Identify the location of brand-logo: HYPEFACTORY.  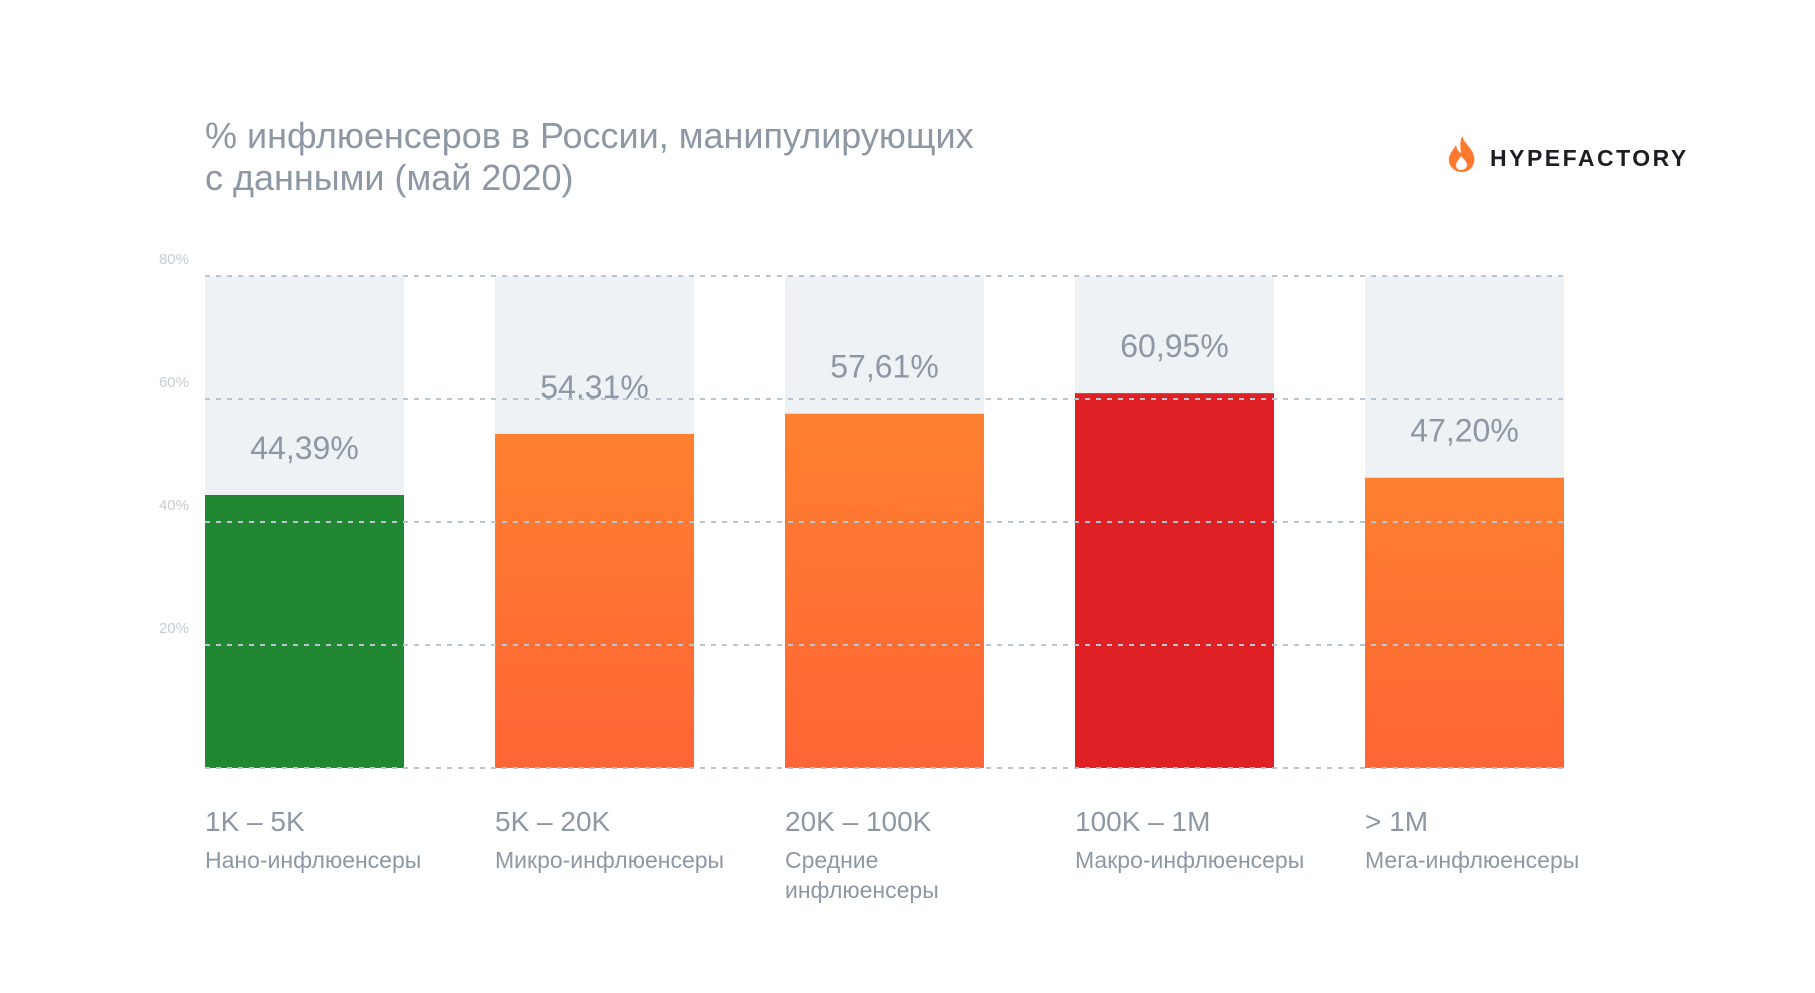
(1568, 154).